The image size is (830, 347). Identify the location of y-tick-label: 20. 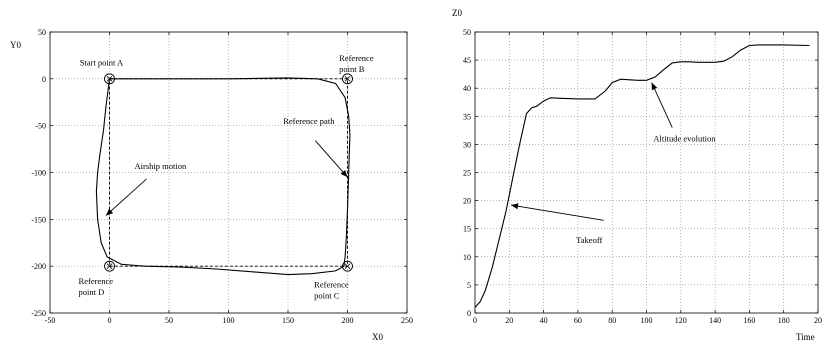
(467, 201).